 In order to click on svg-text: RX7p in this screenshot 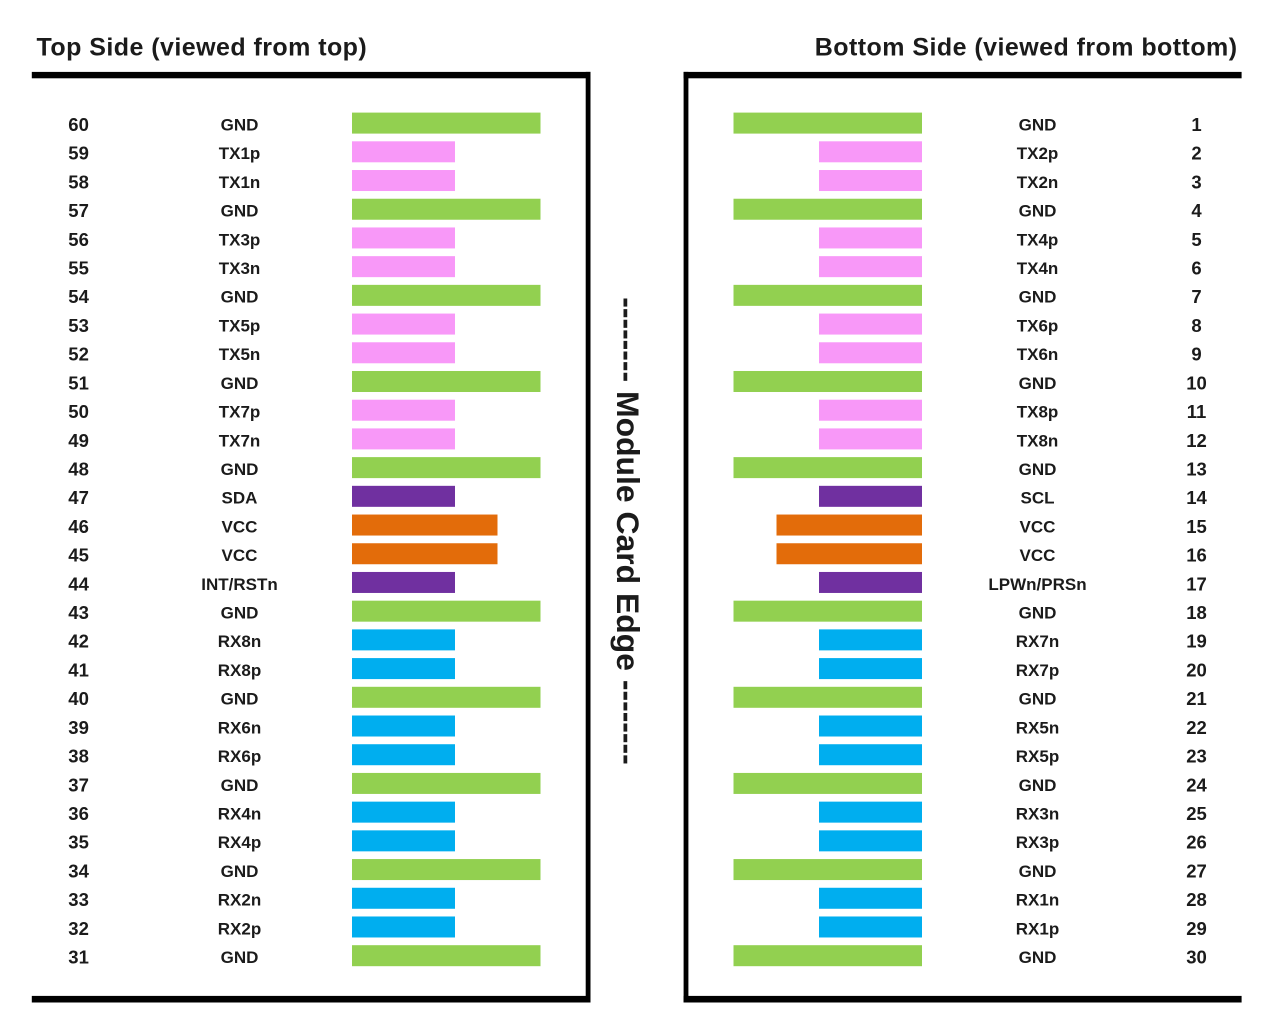, I will do `click(1037, 670)`.